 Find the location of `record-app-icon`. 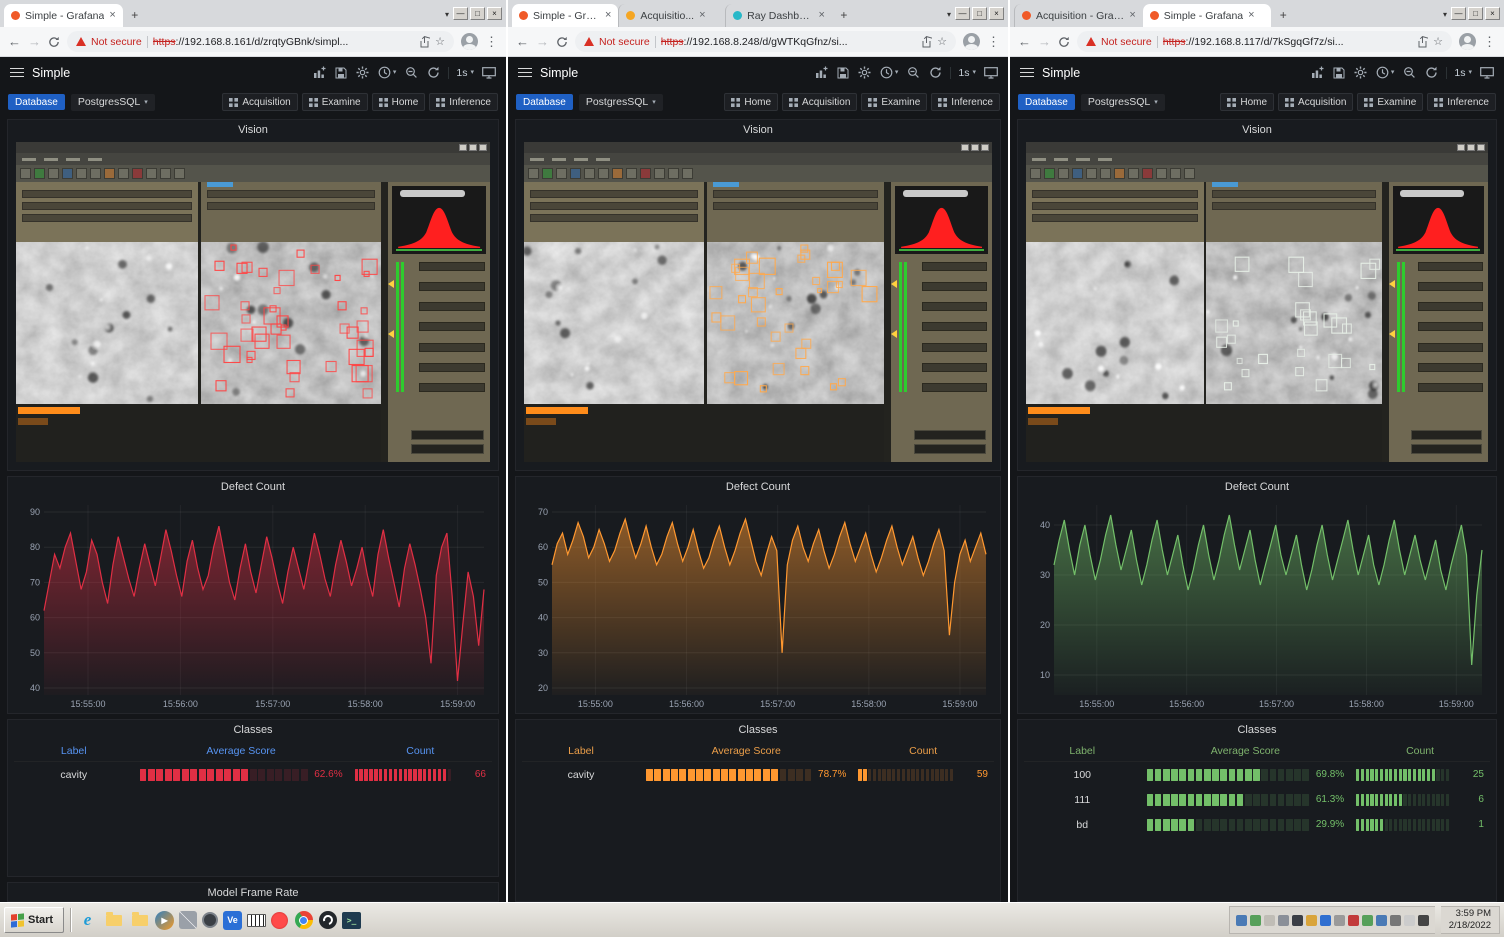

record-app-icon is located at coordinates (280, 920).